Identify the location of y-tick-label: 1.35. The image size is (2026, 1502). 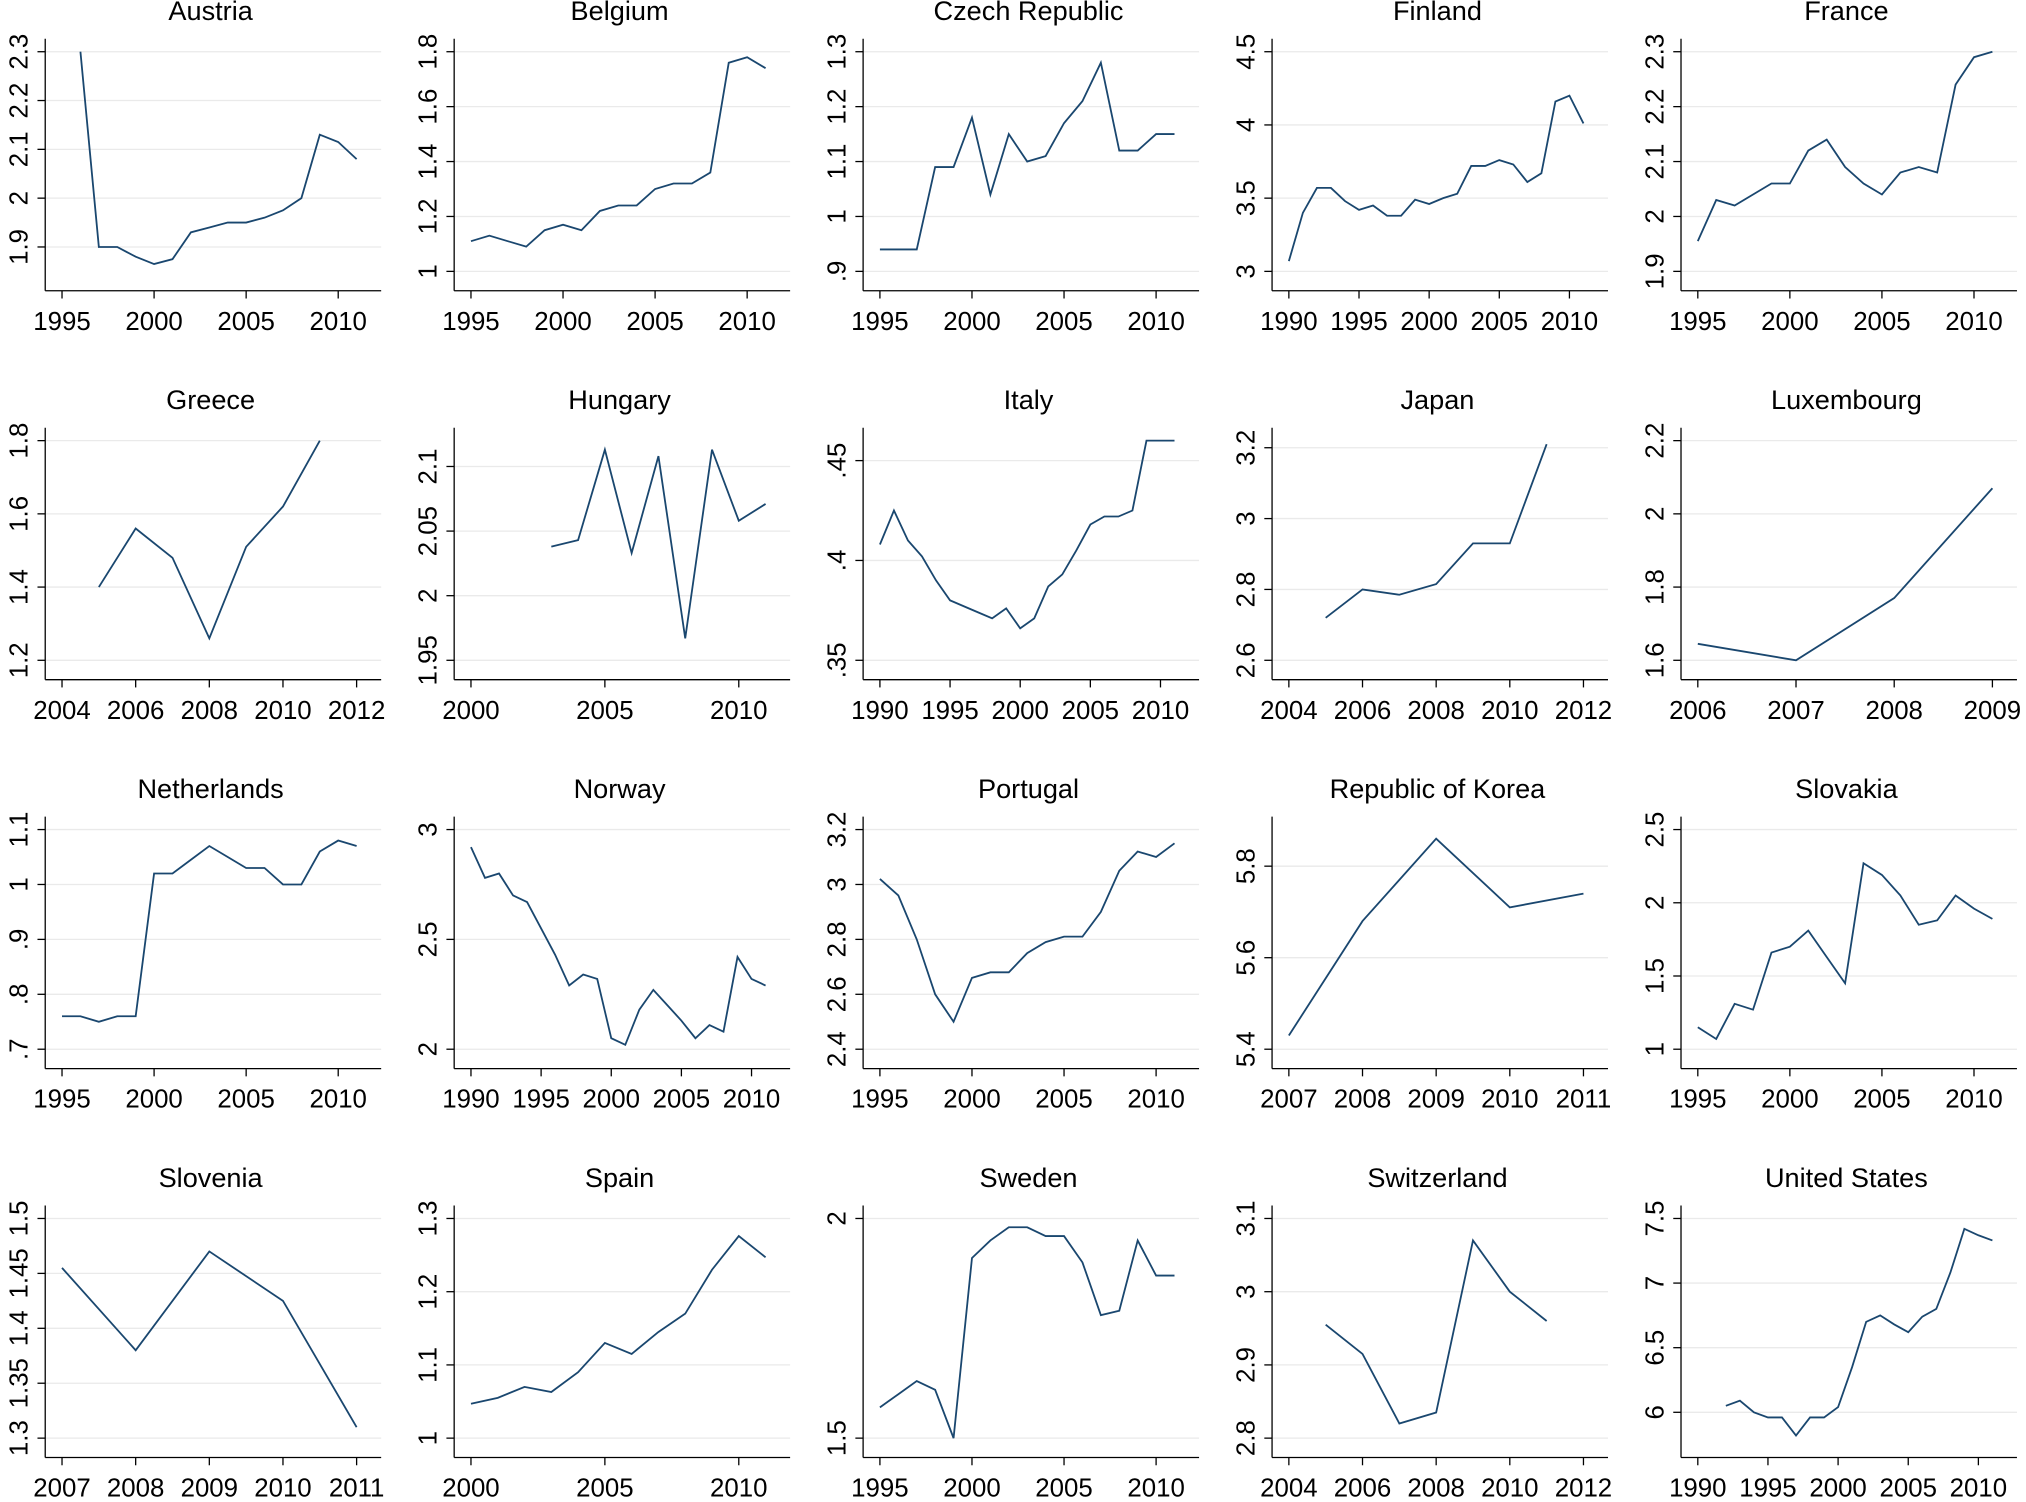
(20, 1383).